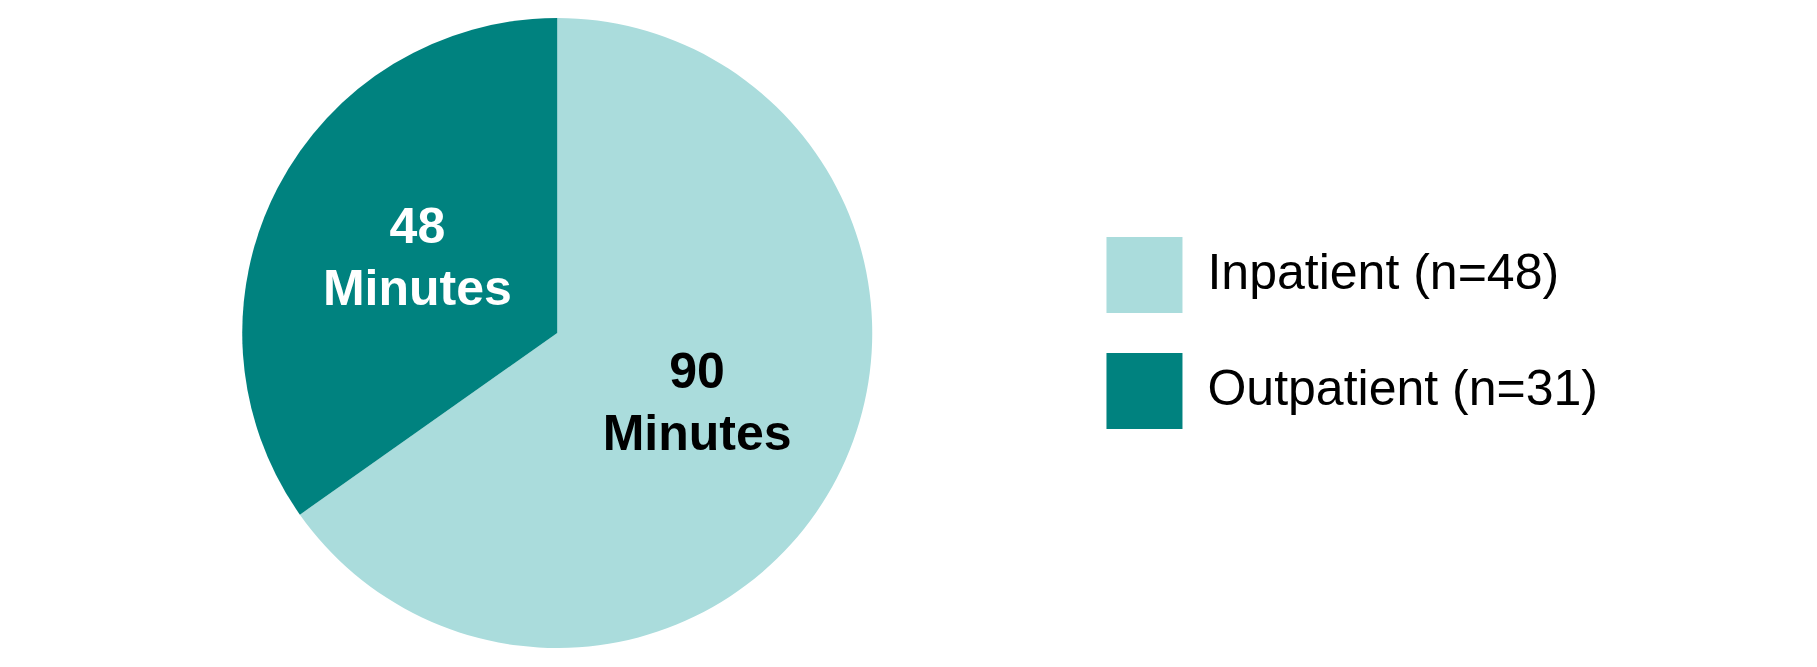 The width and height of the screenshot is (1817, 667). What do you see at coordinates (1383, 271) in the screenshot?
I see `legend-label: Inpatient (n=48)` at bounding box center [1383, 271].